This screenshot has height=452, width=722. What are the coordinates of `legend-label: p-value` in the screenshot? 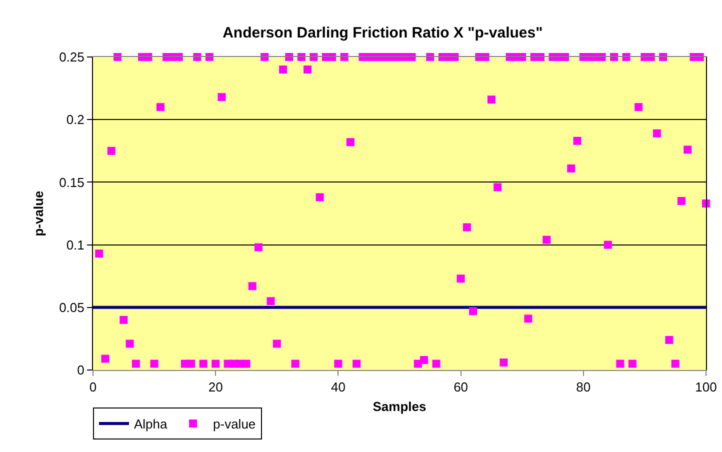 It's located at (234, 424).